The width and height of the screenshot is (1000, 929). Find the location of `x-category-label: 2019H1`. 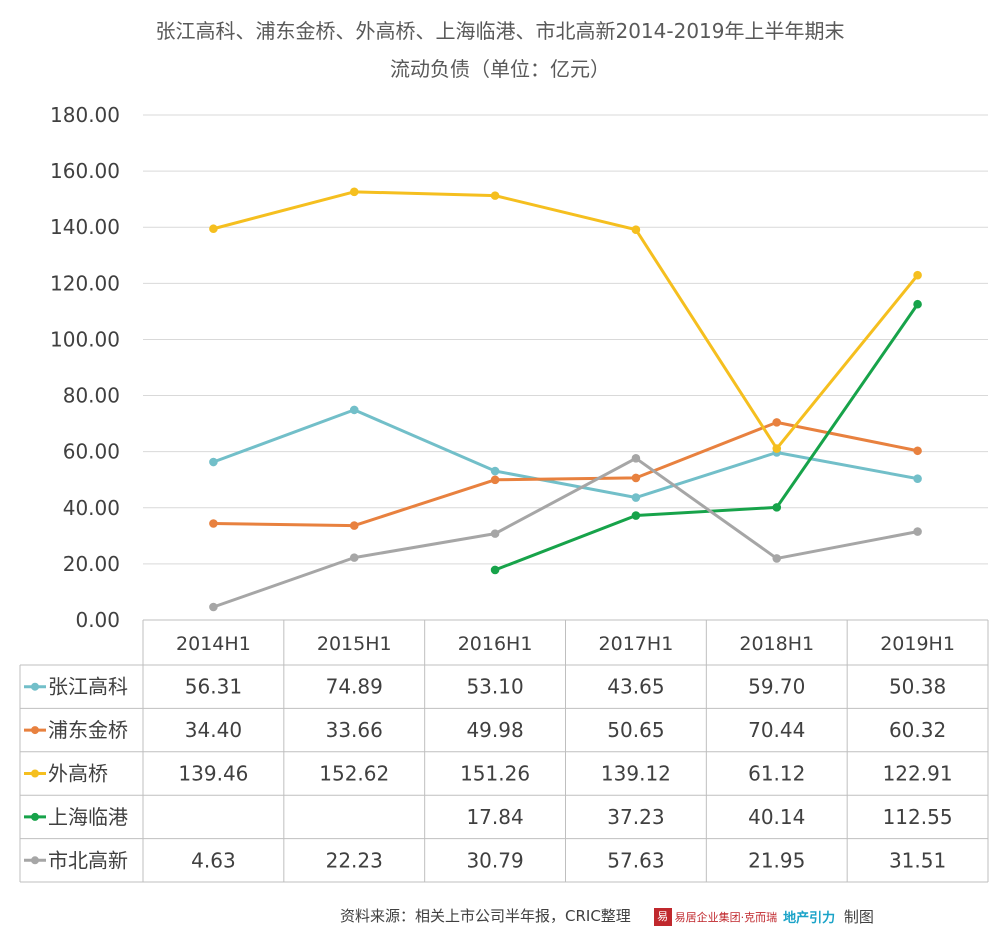

x-category-label: 2019H1 is located at coordinates (917, 644).